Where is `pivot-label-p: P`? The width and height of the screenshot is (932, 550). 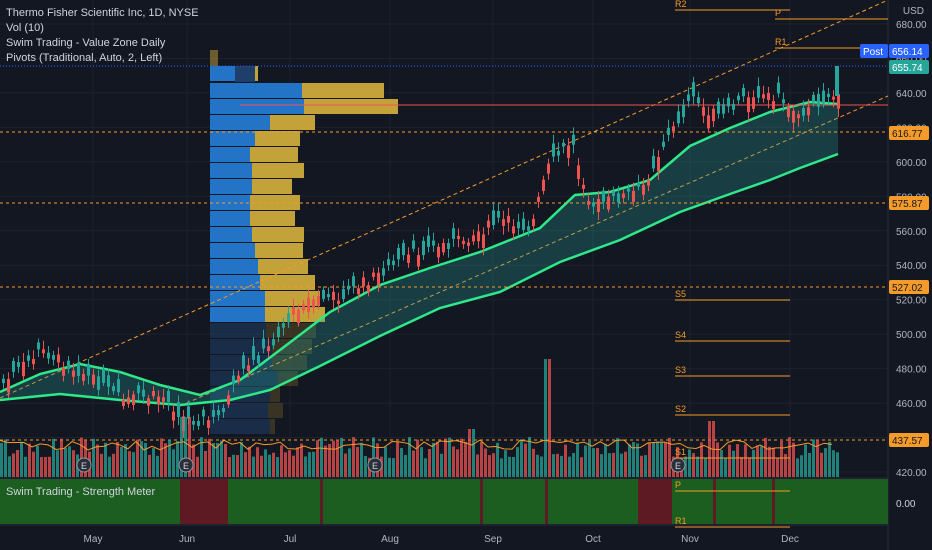
pivot-label-p: P is located at coordinates (778, 13).